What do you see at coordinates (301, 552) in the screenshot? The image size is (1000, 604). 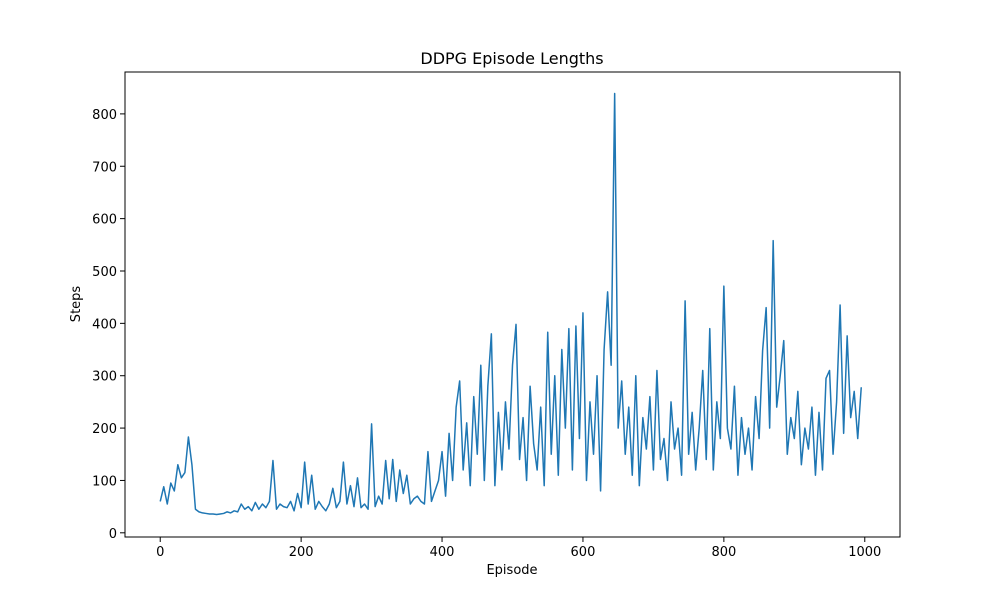 I see `x-tick-label: 200` at bounding box center [301, 552].